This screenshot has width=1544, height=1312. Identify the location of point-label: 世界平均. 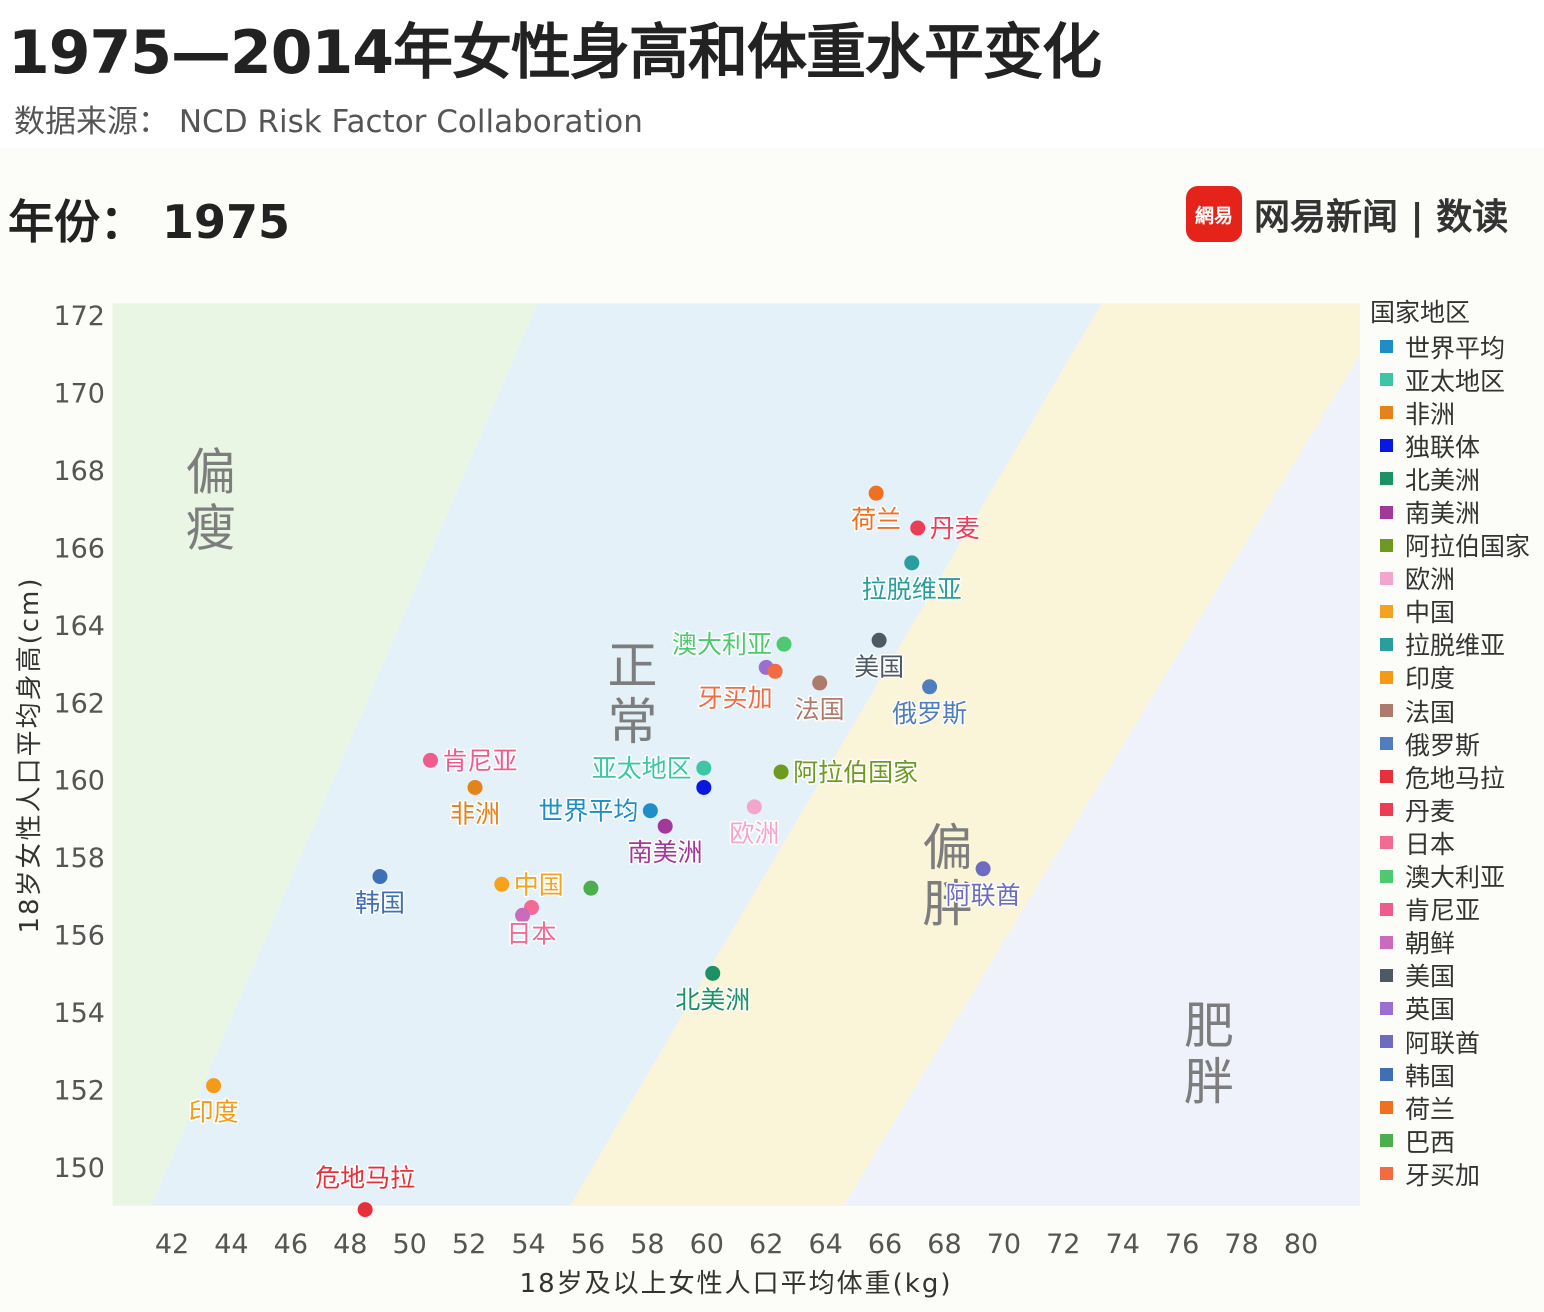
(588, 811).